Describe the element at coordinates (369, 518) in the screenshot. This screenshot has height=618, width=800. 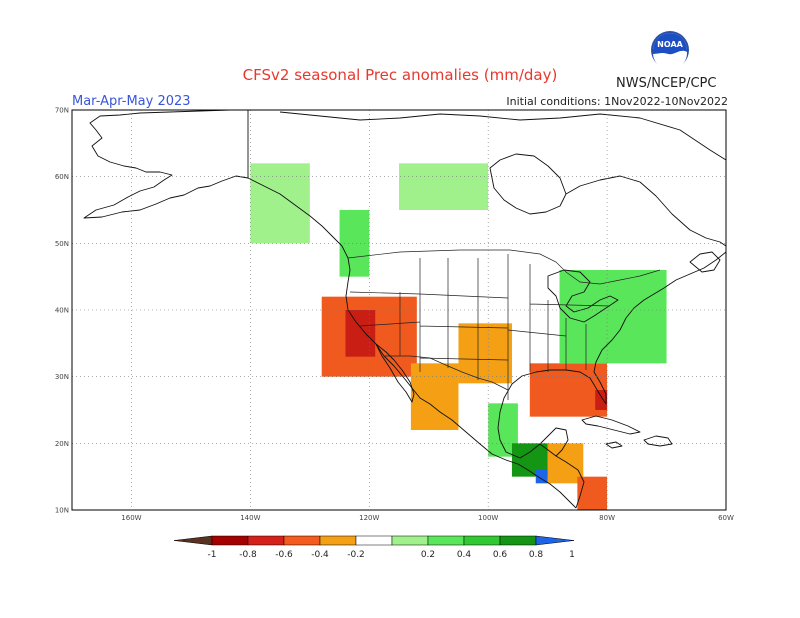
I see `lon-label: 120W` at that location.